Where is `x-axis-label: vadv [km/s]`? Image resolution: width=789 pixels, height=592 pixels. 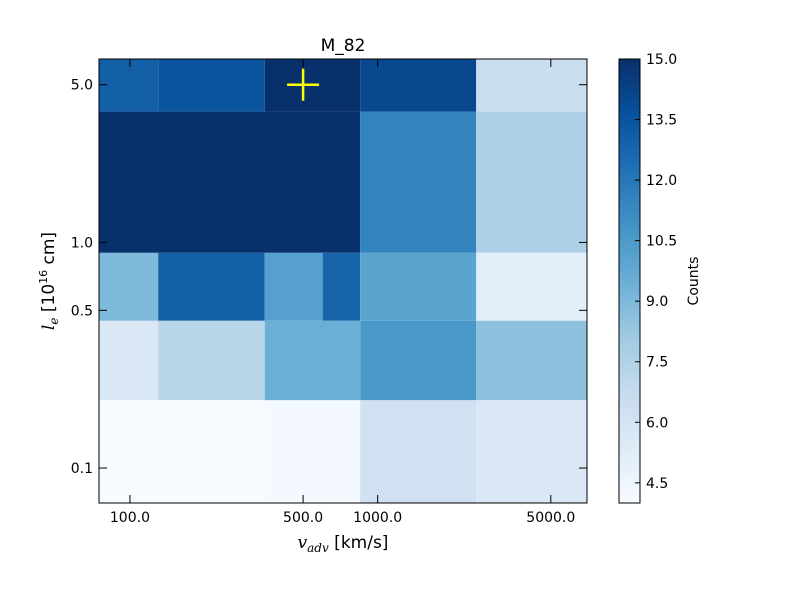 x-axis-label: vadv [km/s] is located at coordinates (343, 544).